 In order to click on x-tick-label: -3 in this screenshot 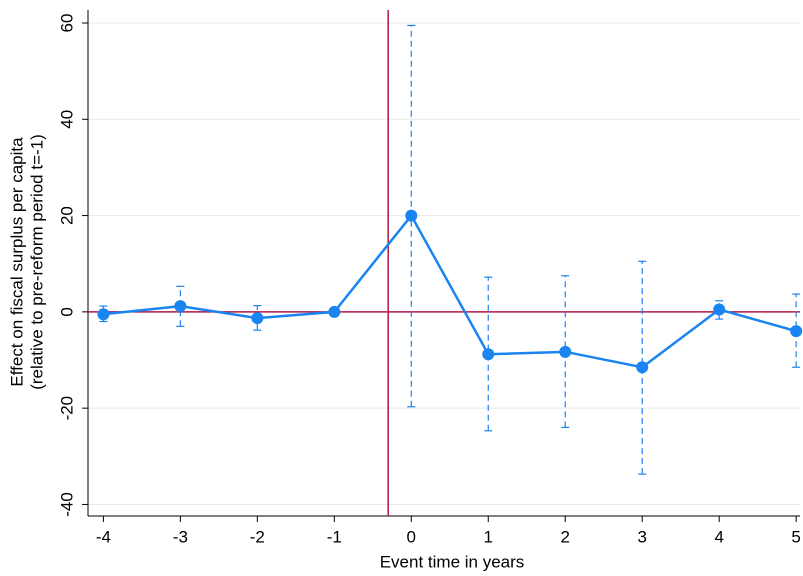, I will do `click(180, 536)`.